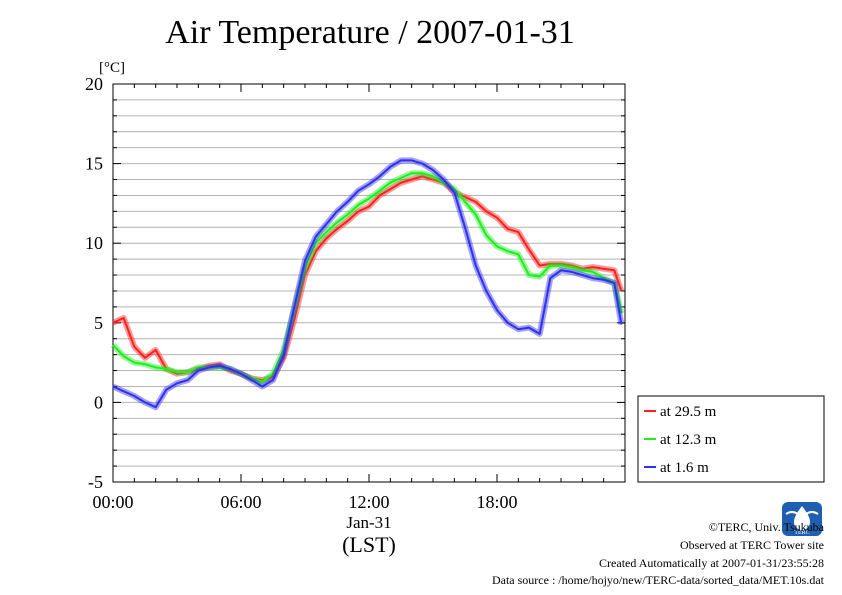 The height and width of the screenshot is (595, 842). I want to click on y-tick-label: 10, so click(94, 243).